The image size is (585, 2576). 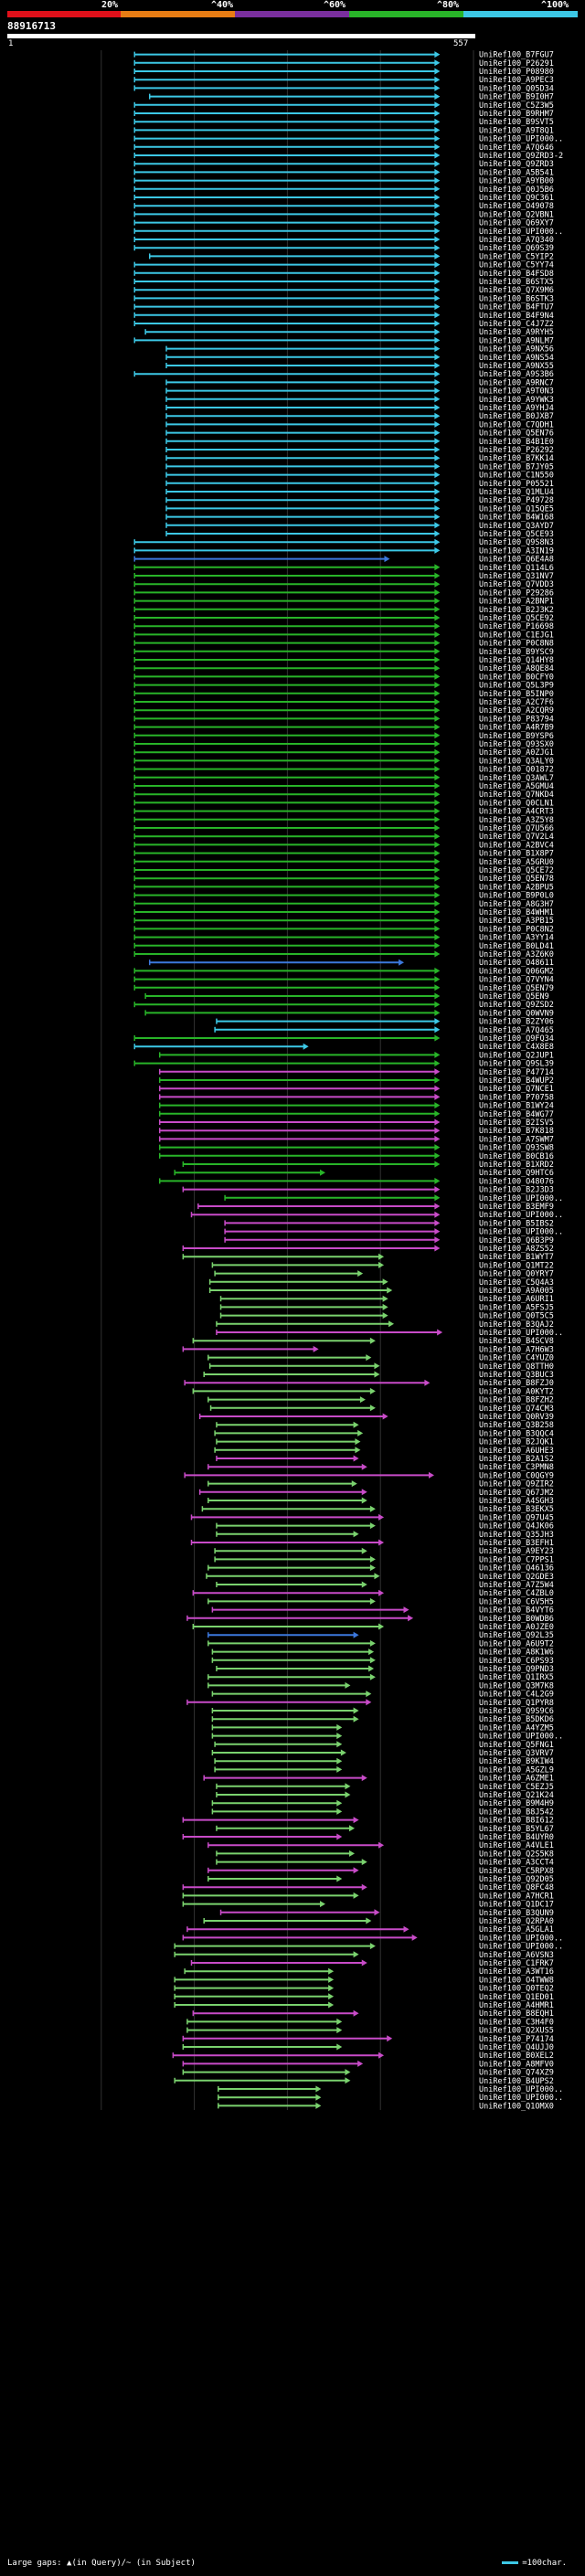 I want to click on hit-id-label: UniRef100_O49078, so click(x=516, y=206).